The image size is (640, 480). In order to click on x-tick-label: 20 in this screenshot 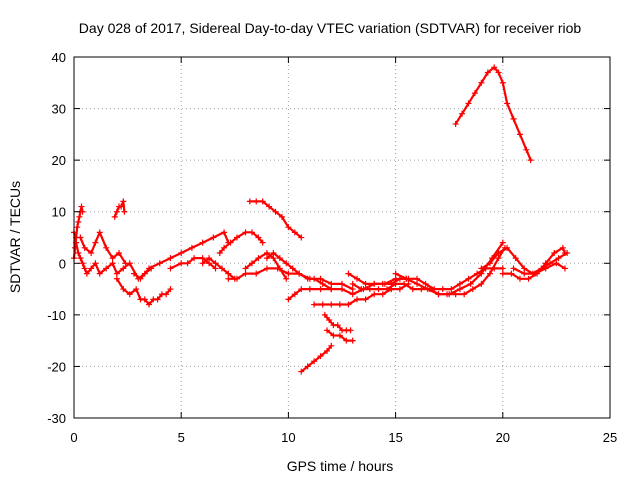, I will do `click(503, 437)`.